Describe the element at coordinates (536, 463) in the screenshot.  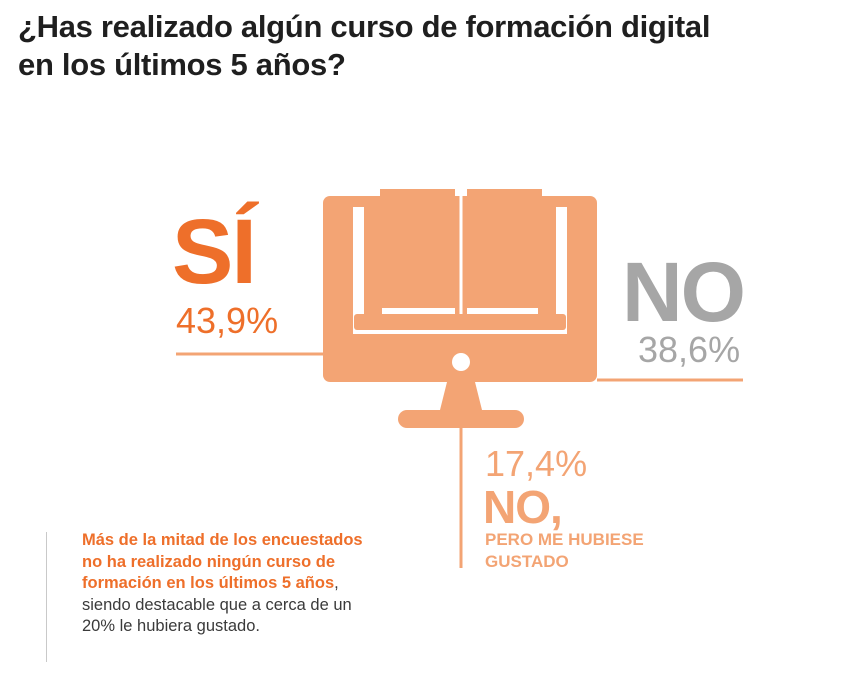
I see `no-gustado-value-label: 17,4%` at that location.